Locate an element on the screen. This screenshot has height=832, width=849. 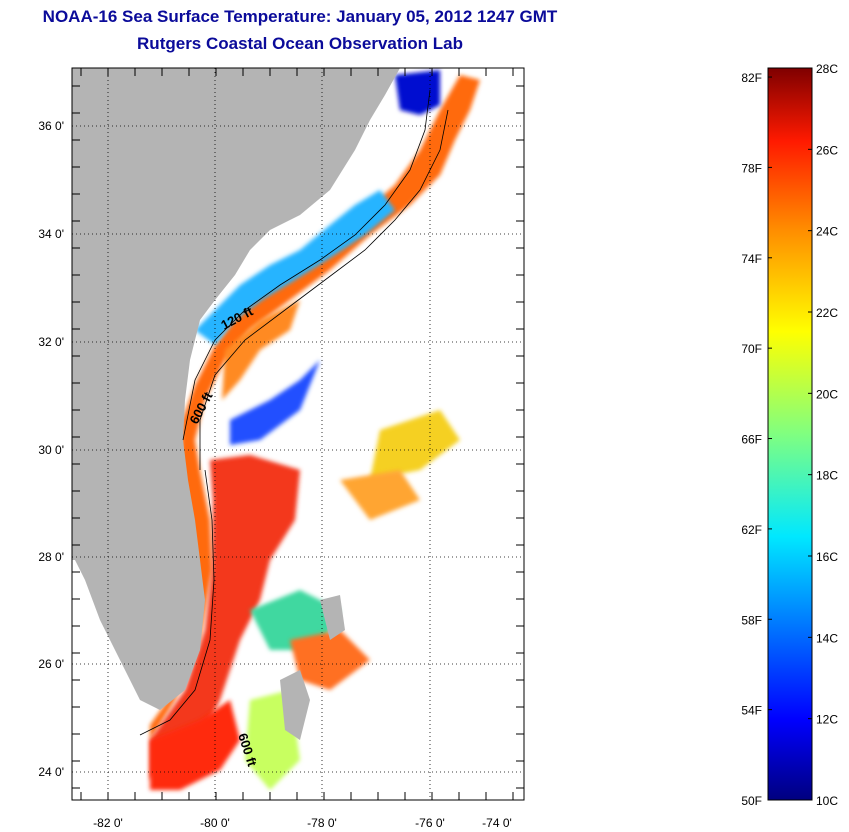
lat-tick-label: 34 0' is located at coordinates (51, 234).